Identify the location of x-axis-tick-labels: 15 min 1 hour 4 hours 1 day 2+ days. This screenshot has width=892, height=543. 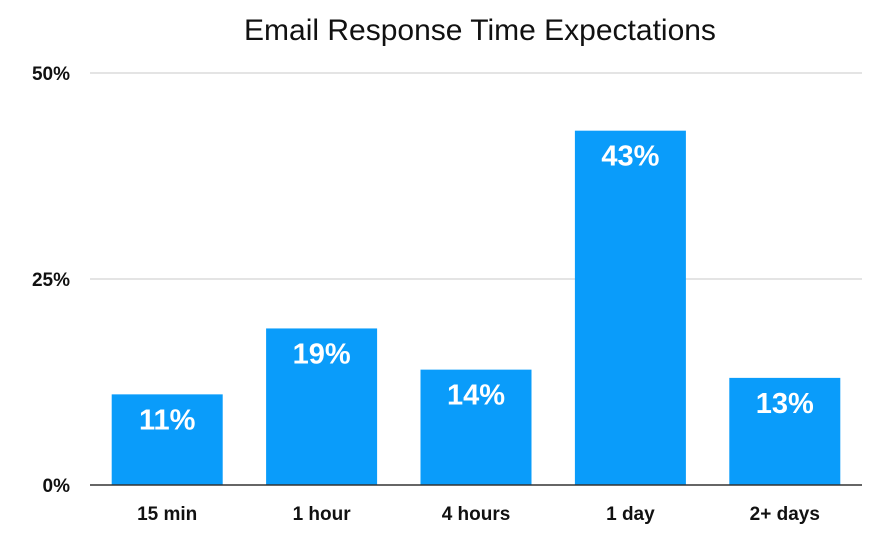
(478, 514).